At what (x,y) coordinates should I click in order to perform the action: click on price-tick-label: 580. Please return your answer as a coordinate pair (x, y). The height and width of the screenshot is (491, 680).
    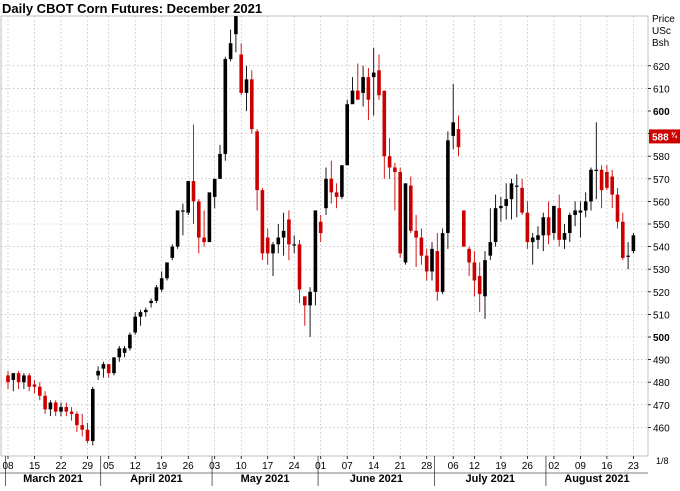
    Looking at the image, I should click on (661, 157).